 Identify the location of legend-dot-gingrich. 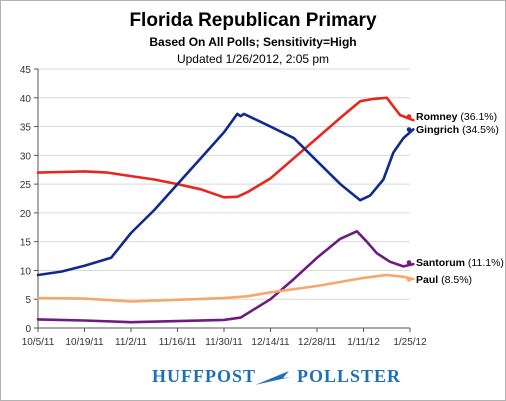
(409, 129).